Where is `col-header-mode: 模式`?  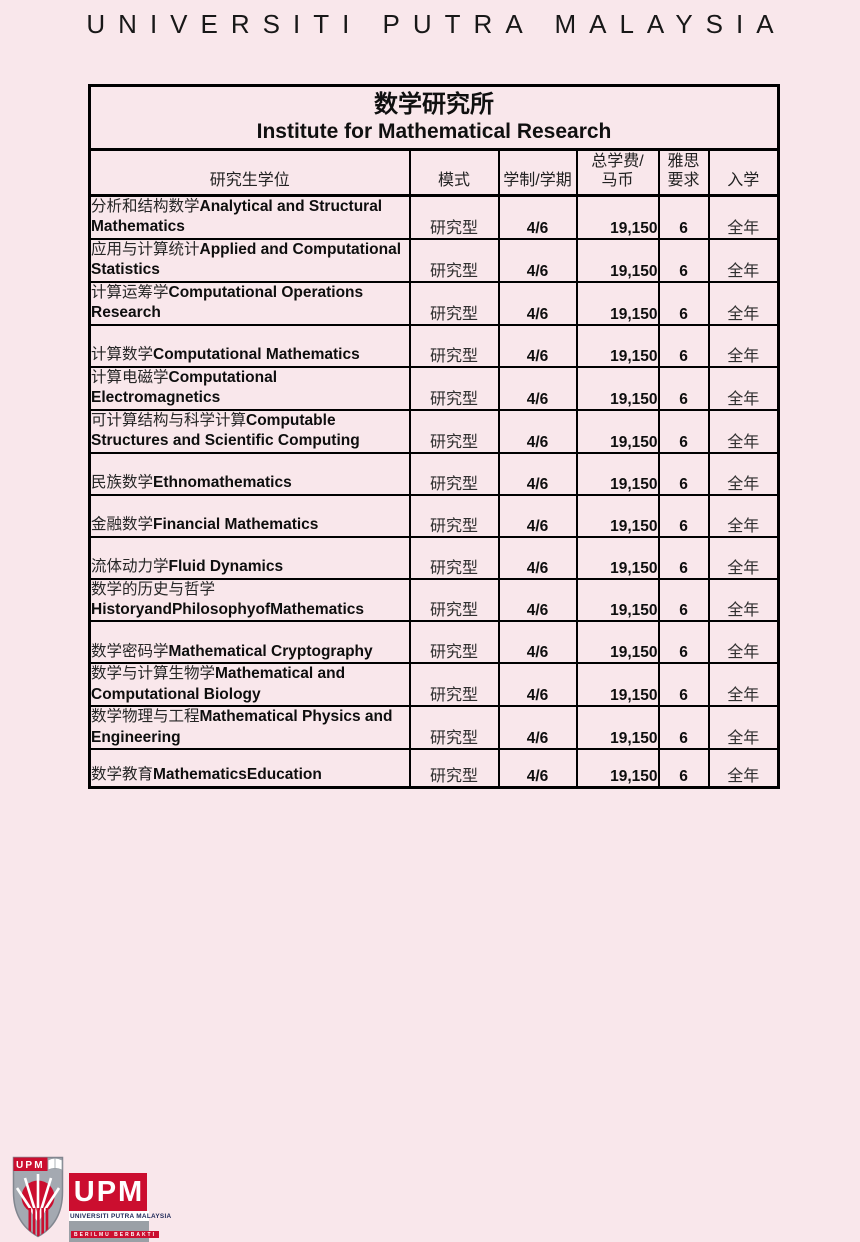 col-header-mode: 模式 is located at coordinates (454, 172).